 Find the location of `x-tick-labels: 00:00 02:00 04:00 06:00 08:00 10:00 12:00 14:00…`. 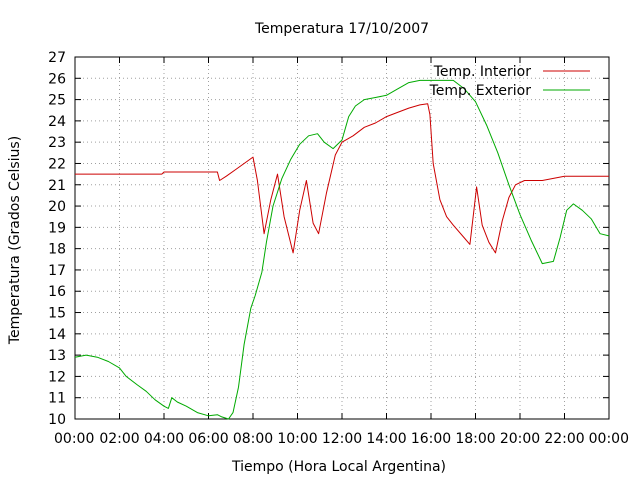

x-tick-labels: 00:00 02:00 04:00 06:00 08:00 10:00 12:00 14:00… is located at coordinates (341, 439).